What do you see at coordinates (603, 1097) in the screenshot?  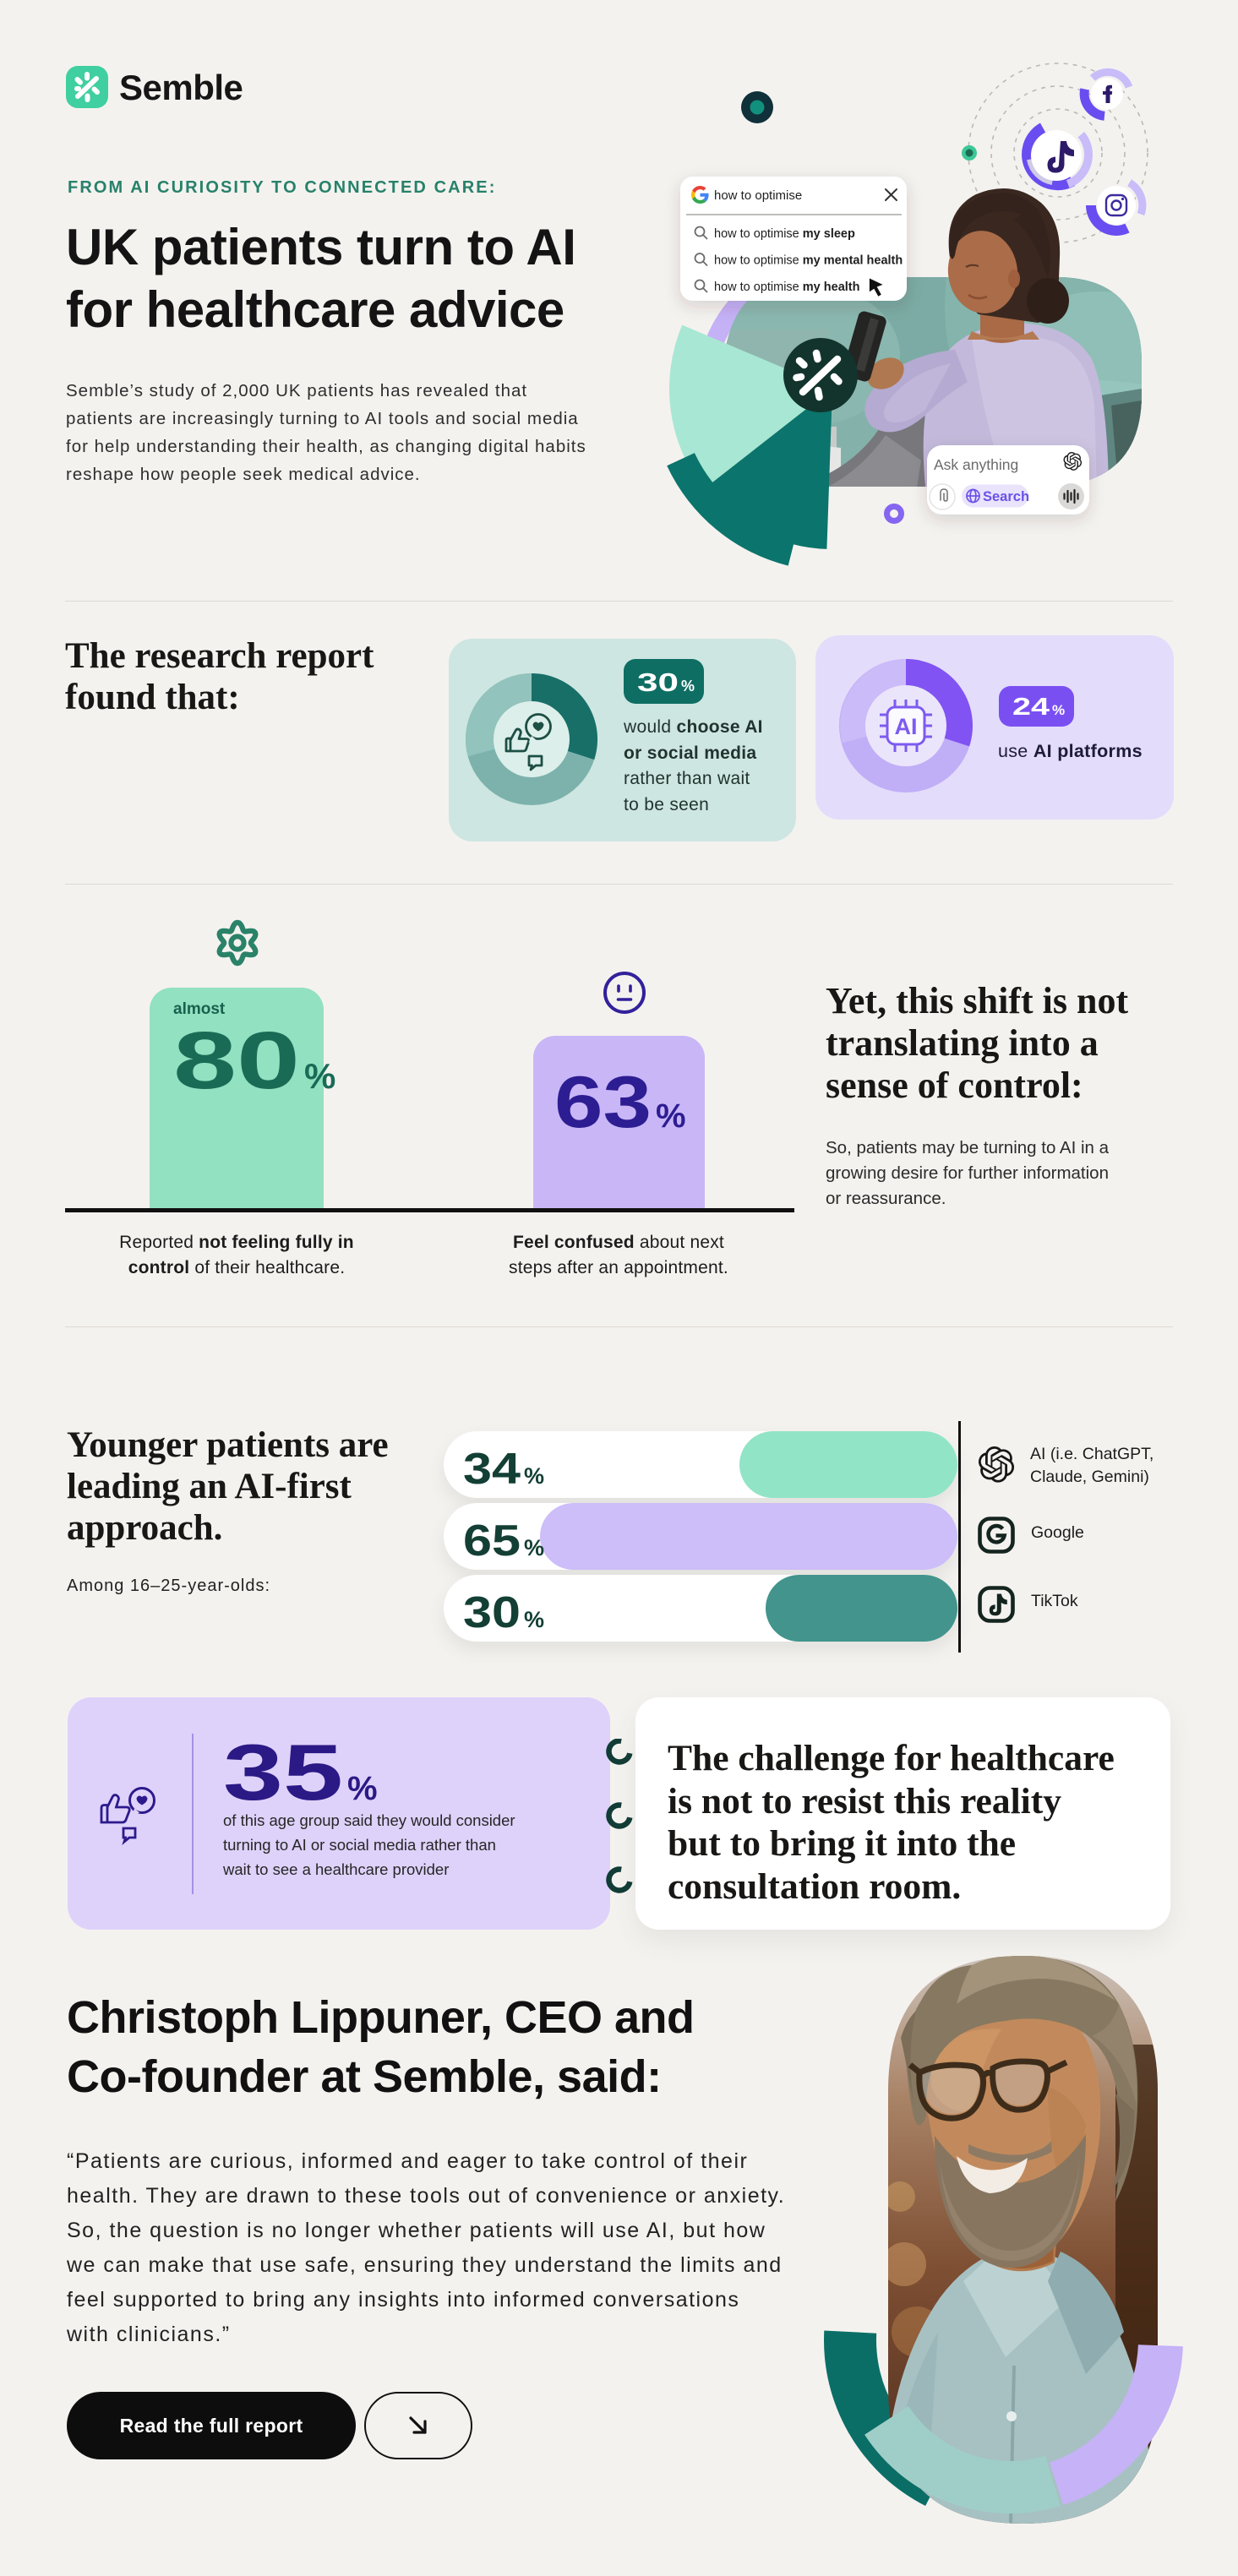 I see `svg-text: 63` at bounding box center [603, 1097].